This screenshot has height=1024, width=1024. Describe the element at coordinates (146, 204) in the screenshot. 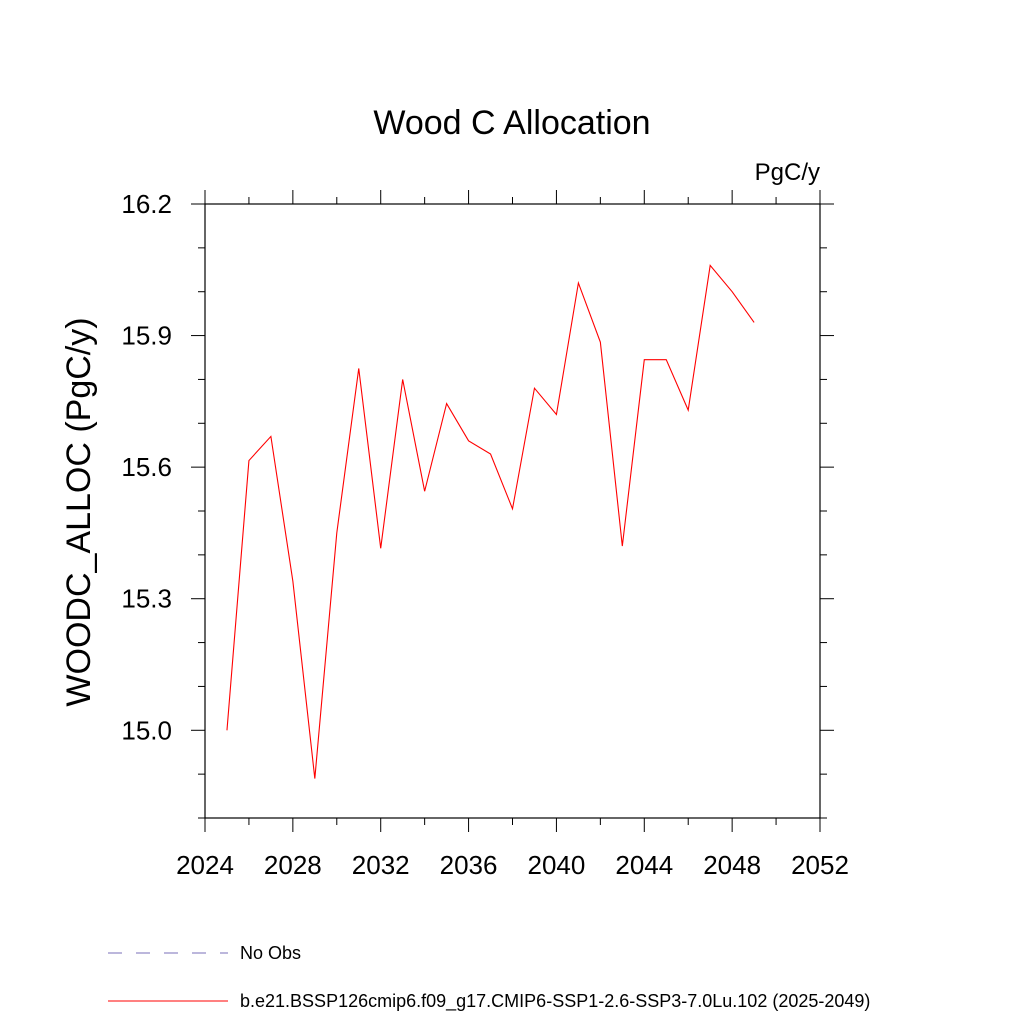

I see `y-tick-label: 16.2` at that location.